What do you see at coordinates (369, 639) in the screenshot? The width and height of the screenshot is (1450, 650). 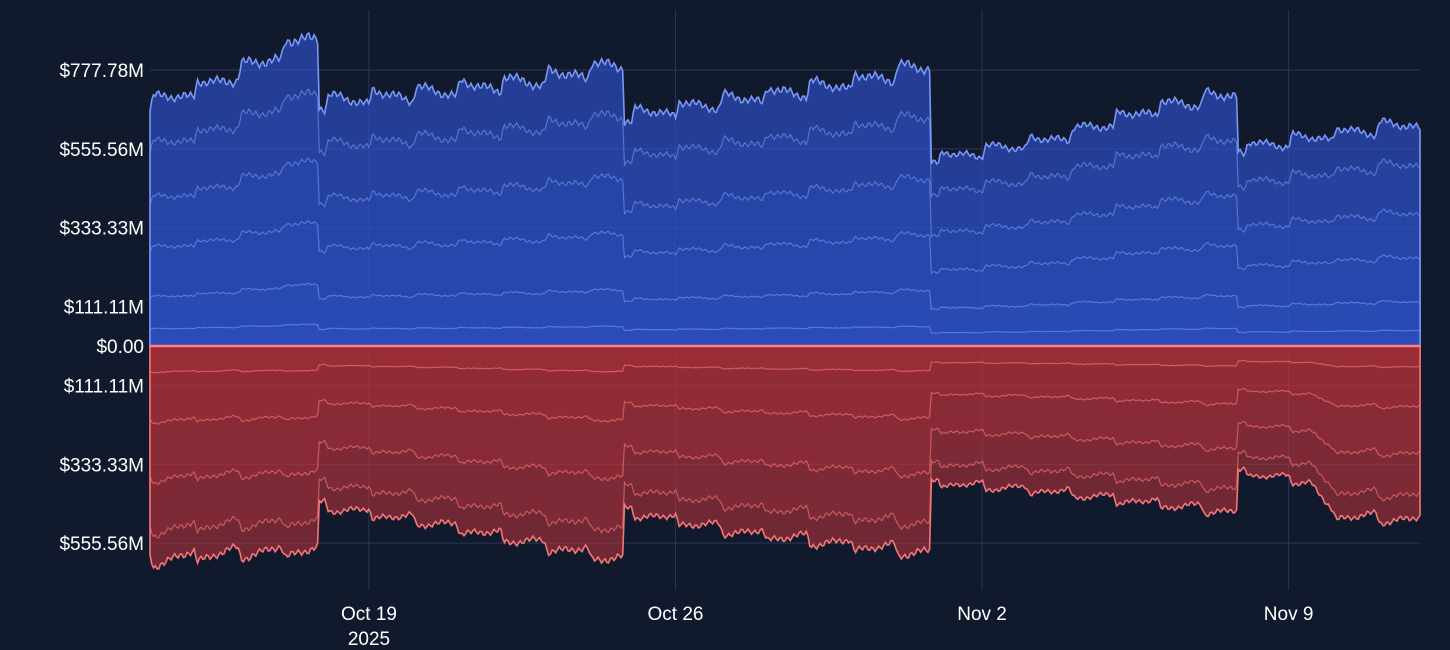 I see `x-tick-sublabel: 2025` at bounding box center [369, 639].